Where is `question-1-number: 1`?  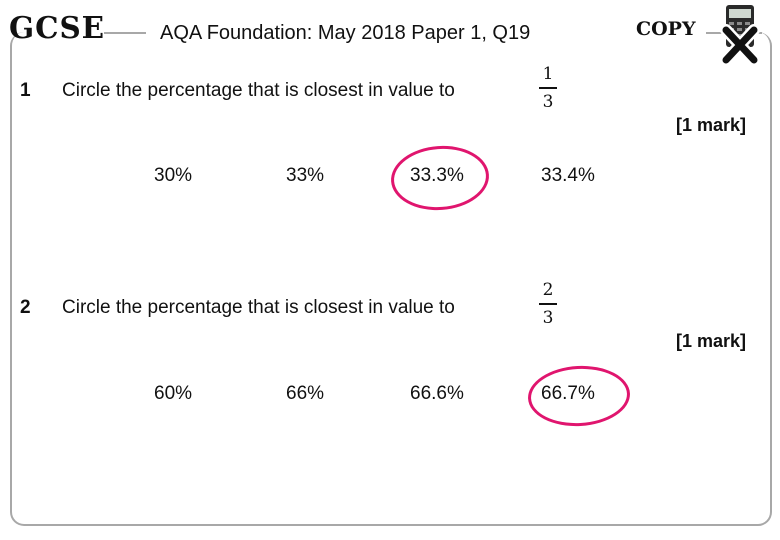 question-1-number: 1 is located at coordinates (25, 90).